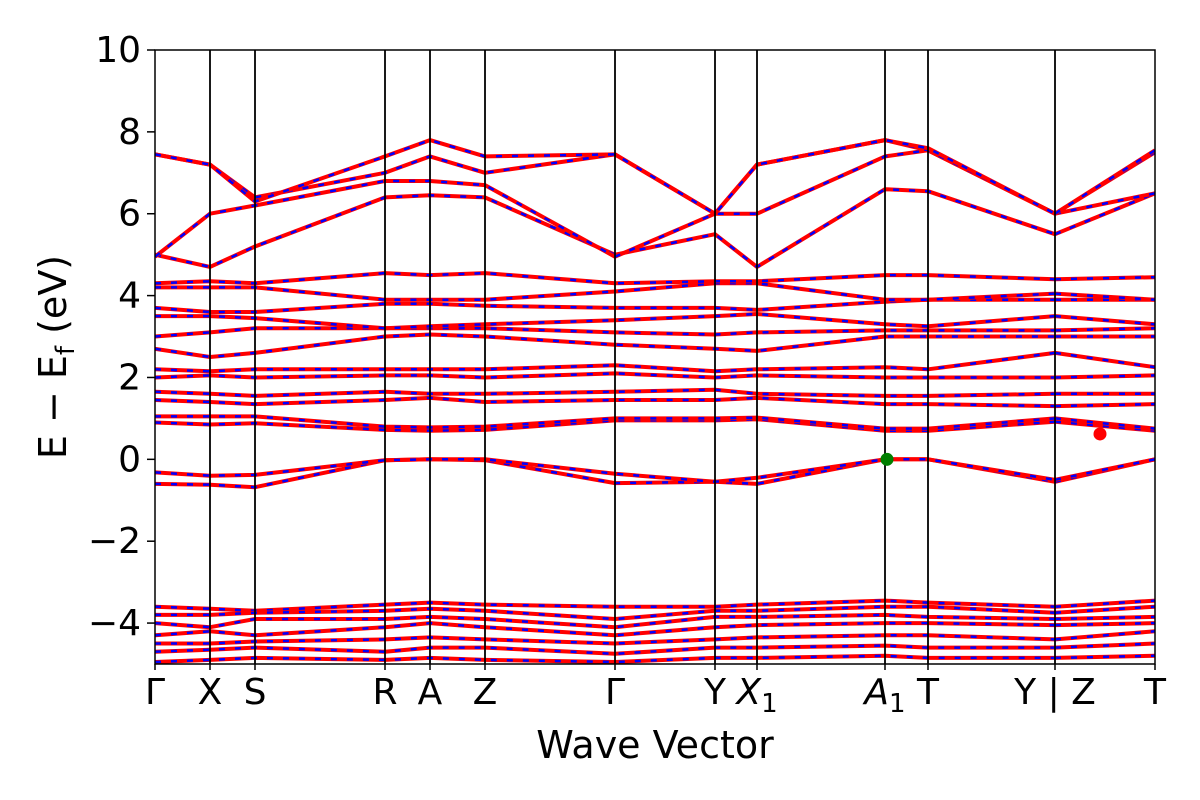 This screenshot has width=1200, height=800. Describe the element at coordinates (129, 459) in the screenshot. I see `y-tick-label-5: 0` at that location.